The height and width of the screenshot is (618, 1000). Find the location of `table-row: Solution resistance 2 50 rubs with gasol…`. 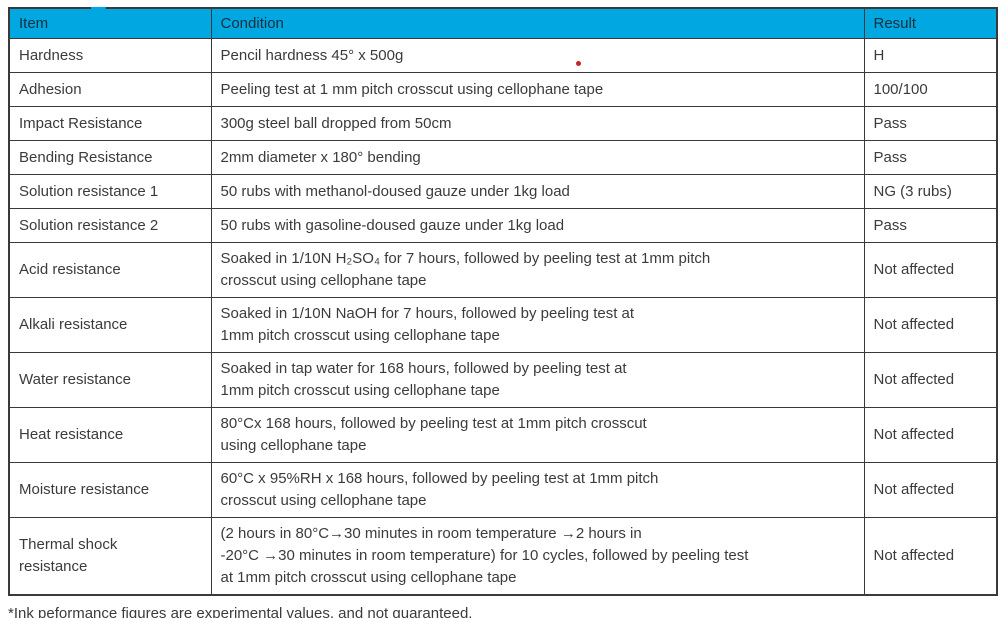

table-row: Solution resistance 2 50 rubs with gasol… is located at coordinates (503, 225).